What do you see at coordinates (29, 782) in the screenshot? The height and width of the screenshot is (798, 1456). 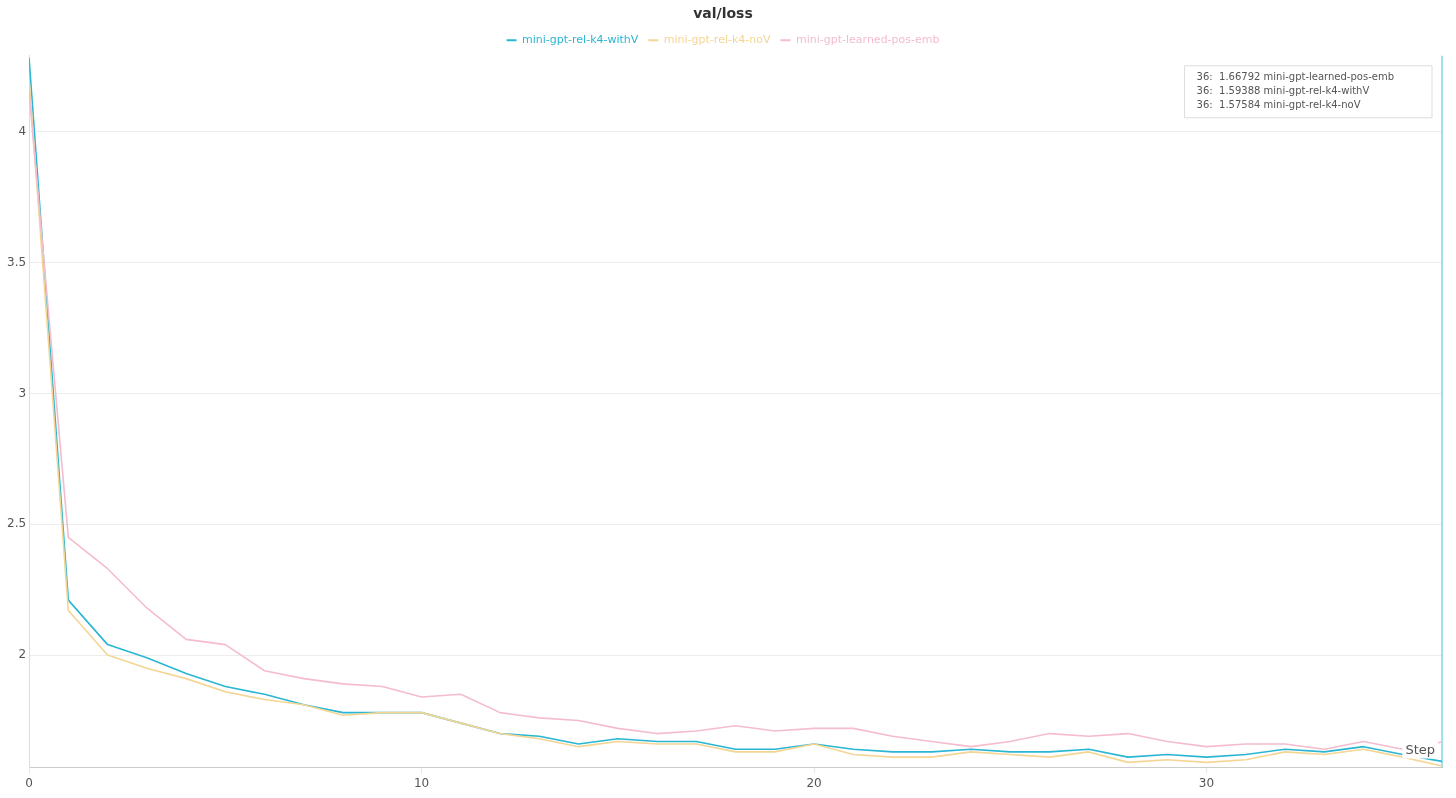 I see `x-tick-label: 0` at bounding box center [29, 782].